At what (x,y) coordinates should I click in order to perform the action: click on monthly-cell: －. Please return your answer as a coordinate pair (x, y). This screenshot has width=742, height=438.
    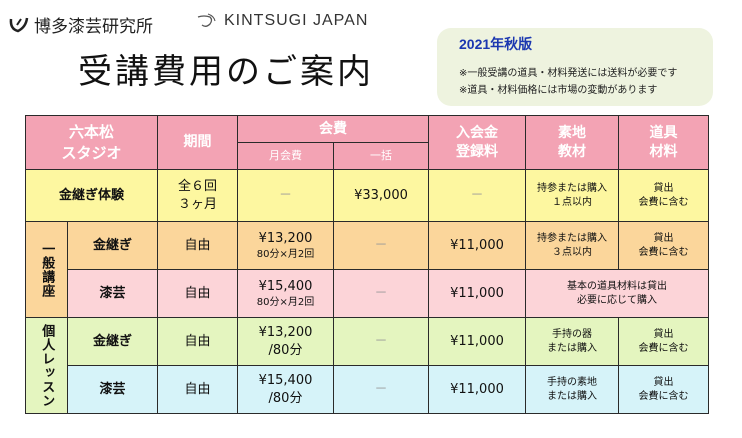
    Looking at the image, I should click on (285, 195).